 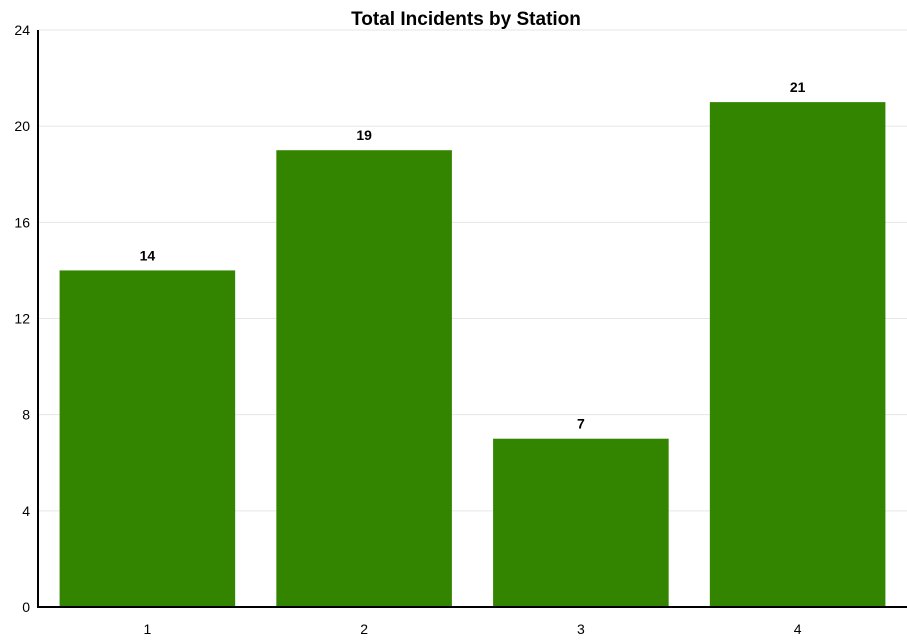 What do you see at coordinates (466, 19) in the screenshot?
I see `chart-title: Total Incidents by Station` at bounding box center [466, 19].